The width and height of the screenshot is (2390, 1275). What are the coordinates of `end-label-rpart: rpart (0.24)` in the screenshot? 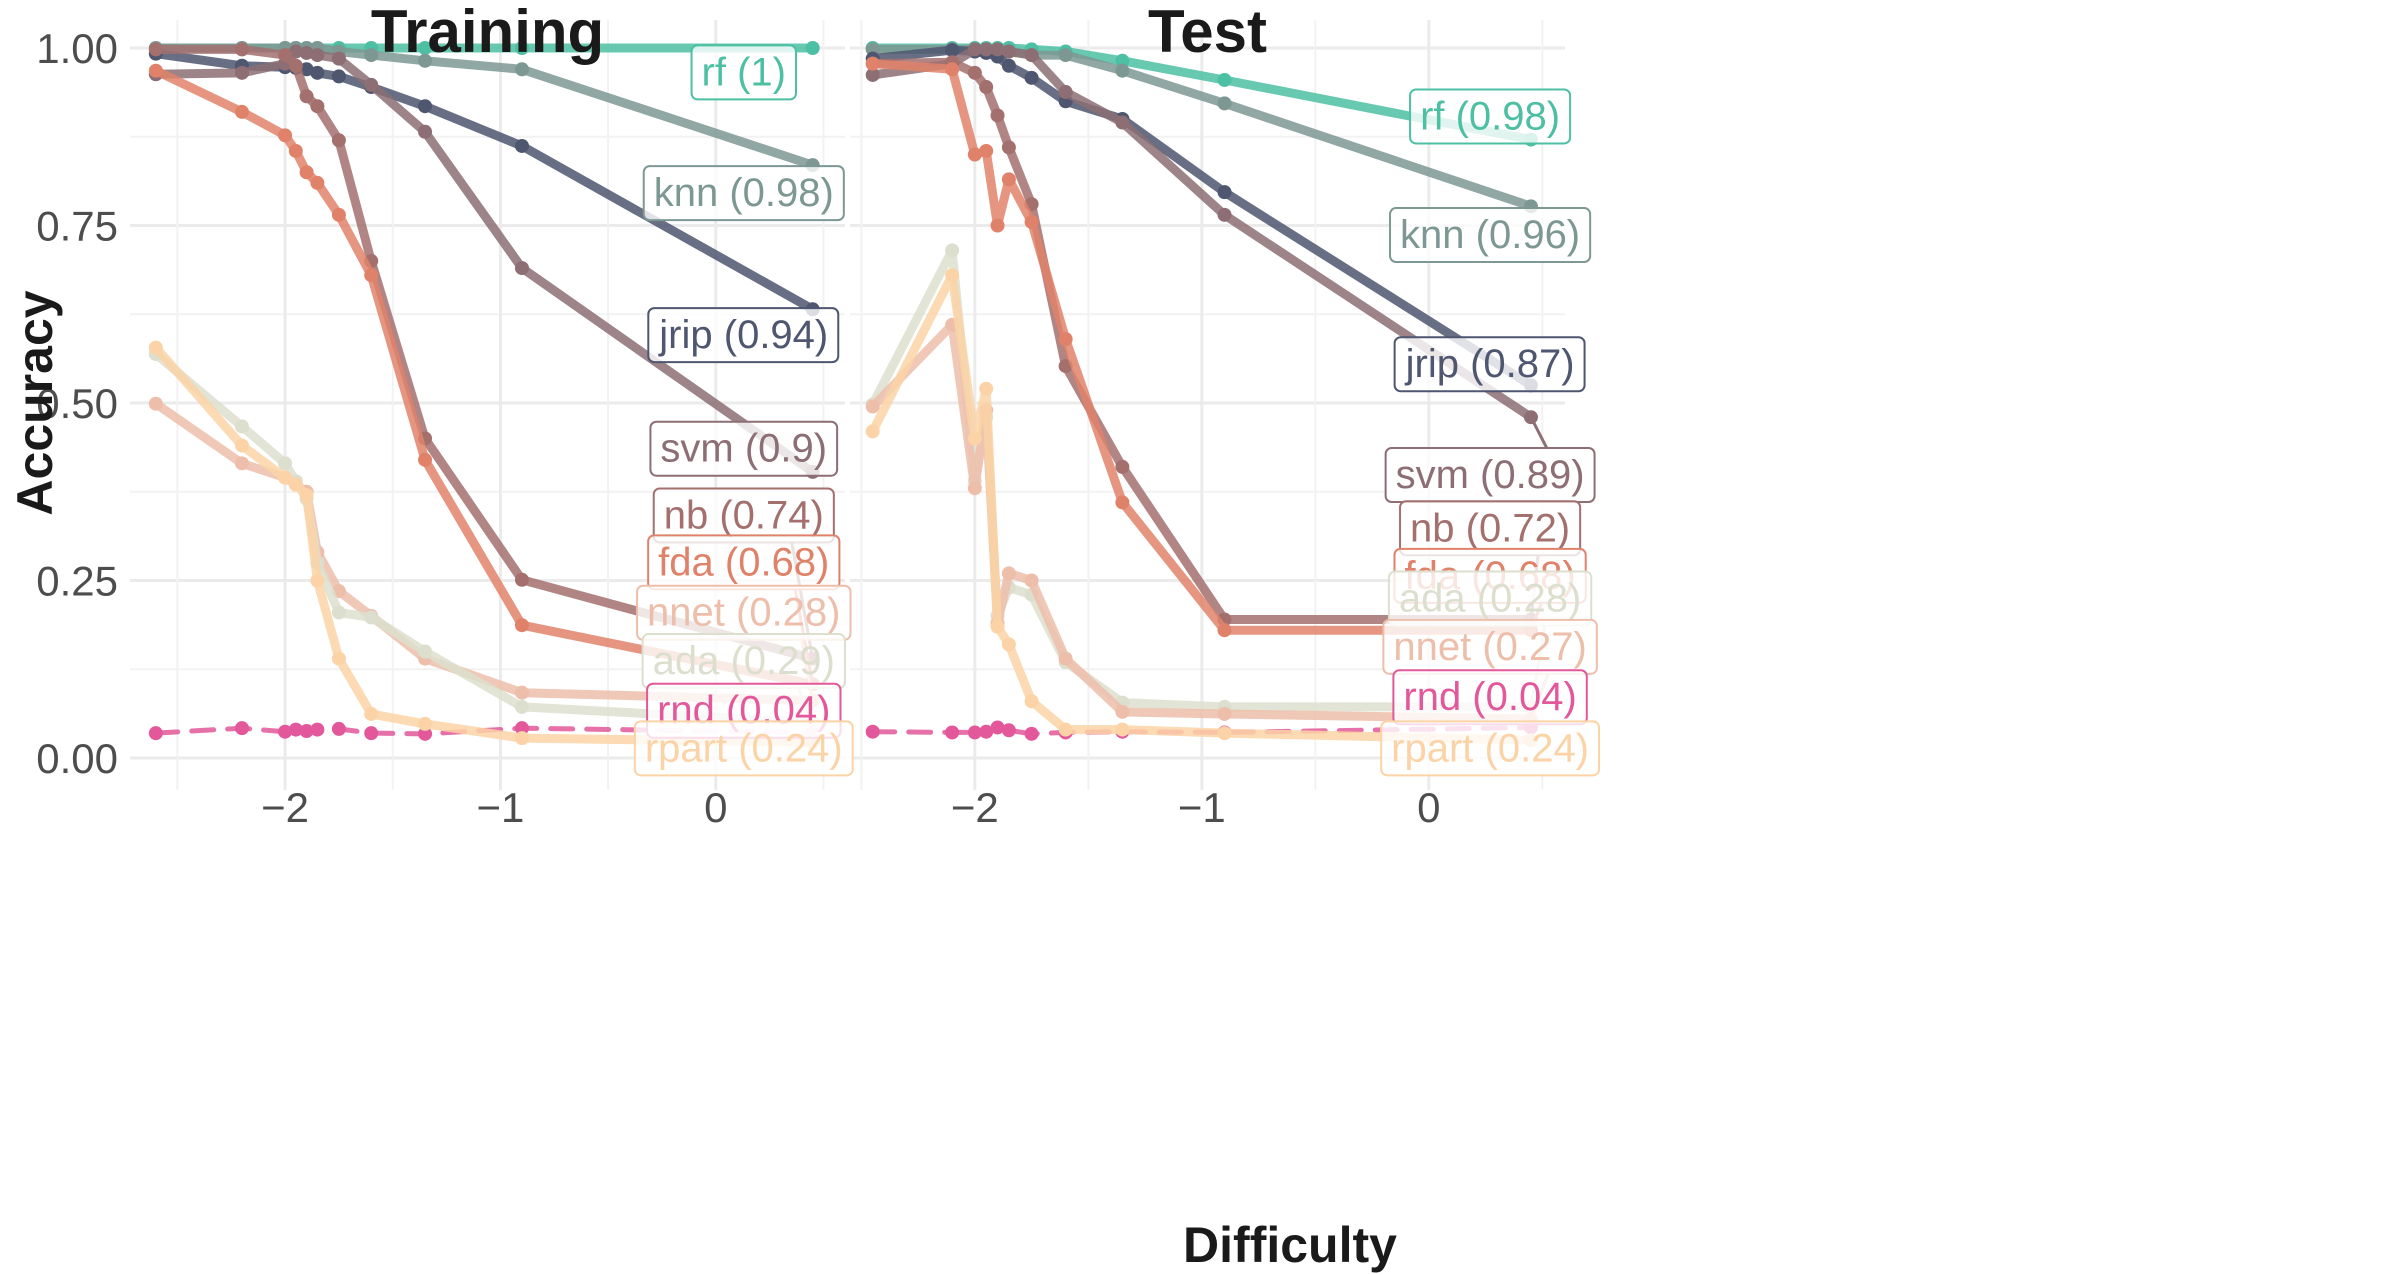 It's located at (743, 748).